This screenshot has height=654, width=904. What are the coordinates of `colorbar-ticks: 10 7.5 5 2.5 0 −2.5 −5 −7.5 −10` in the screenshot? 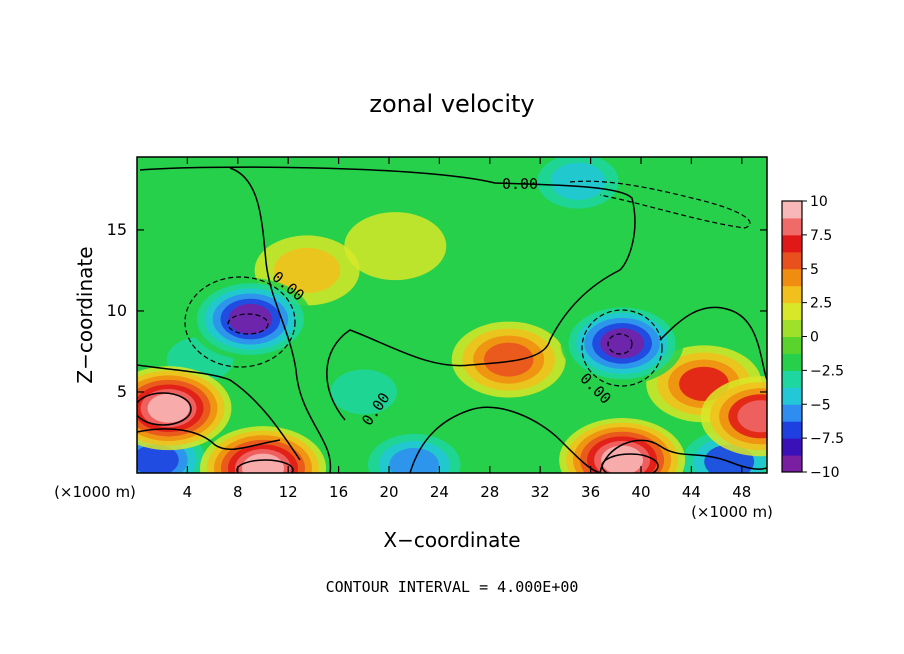 It's located at (823, 337).